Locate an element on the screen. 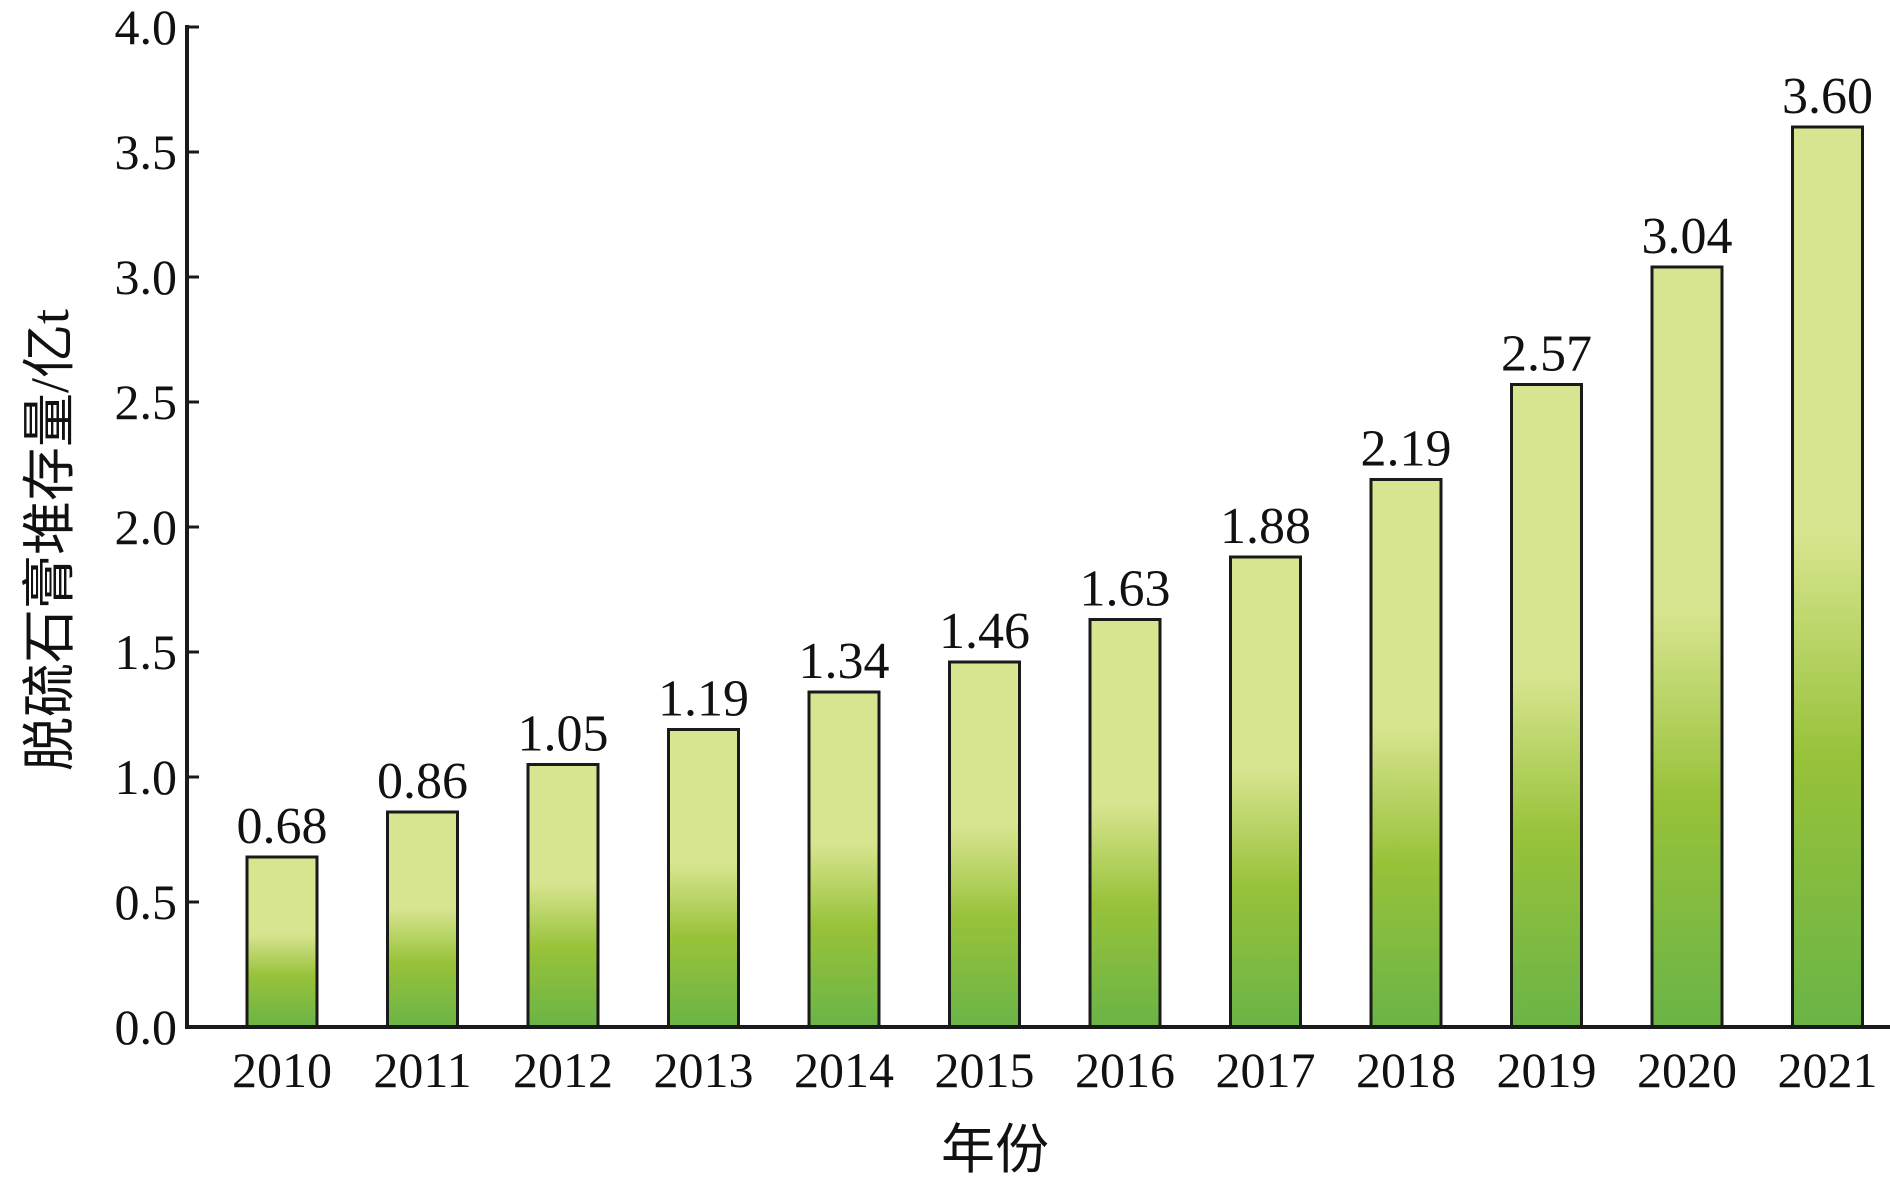 This screenshot has height=1181, width=1890. x-tick-label-2011: 2011 is located at coordinates (422, 1070).